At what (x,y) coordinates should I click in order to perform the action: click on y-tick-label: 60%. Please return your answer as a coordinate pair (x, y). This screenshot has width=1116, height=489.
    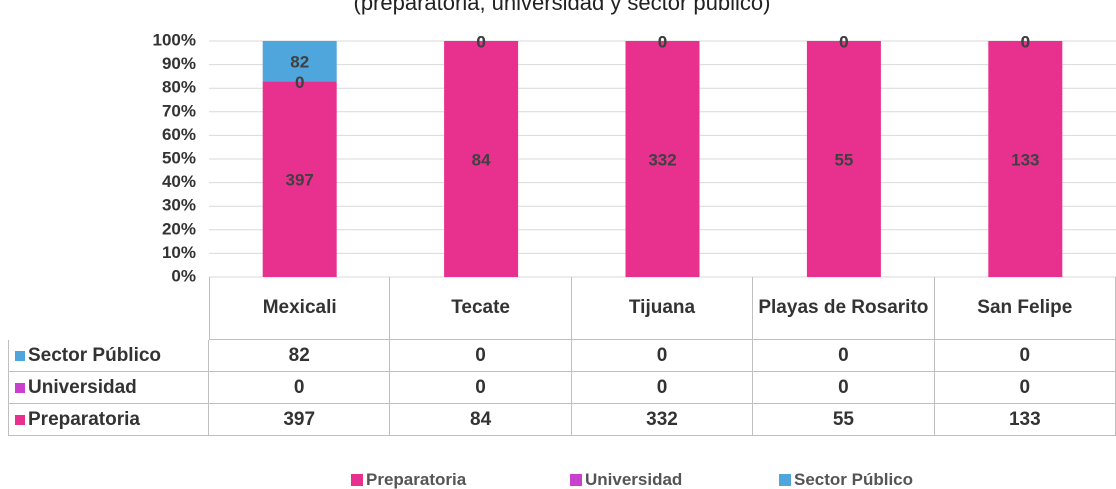
    Looking at the image, I should click on (179, 134).